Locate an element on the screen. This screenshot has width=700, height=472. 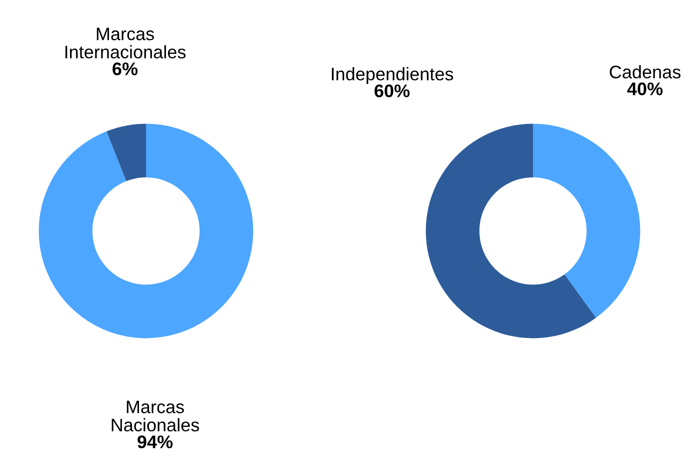
data-label: 40% is located at coordinates (645, 89).